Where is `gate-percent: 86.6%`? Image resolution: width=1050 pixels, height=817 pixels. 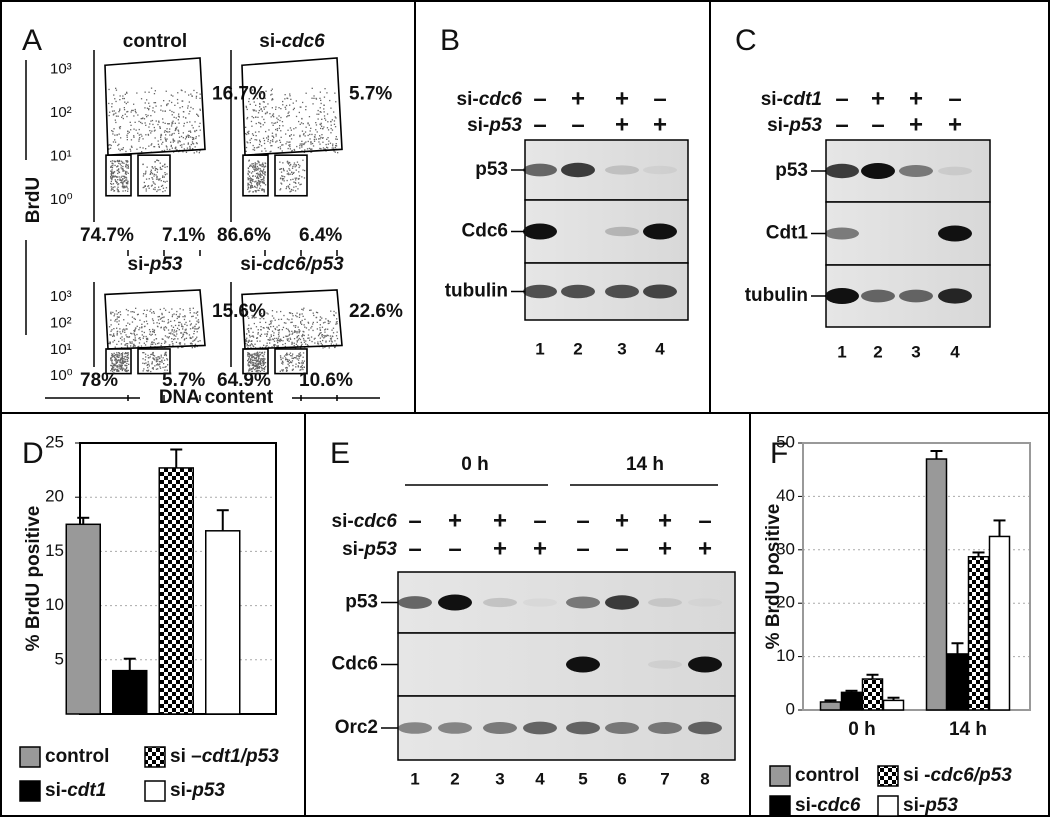
gate-percent: 86.6% is located at coordinates (244, 235).